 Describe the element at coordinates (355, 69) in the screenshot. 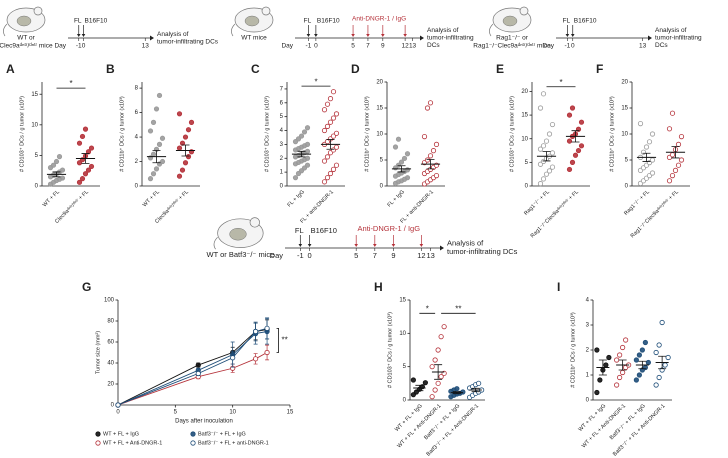

I see `panel-letter: D` at that location.